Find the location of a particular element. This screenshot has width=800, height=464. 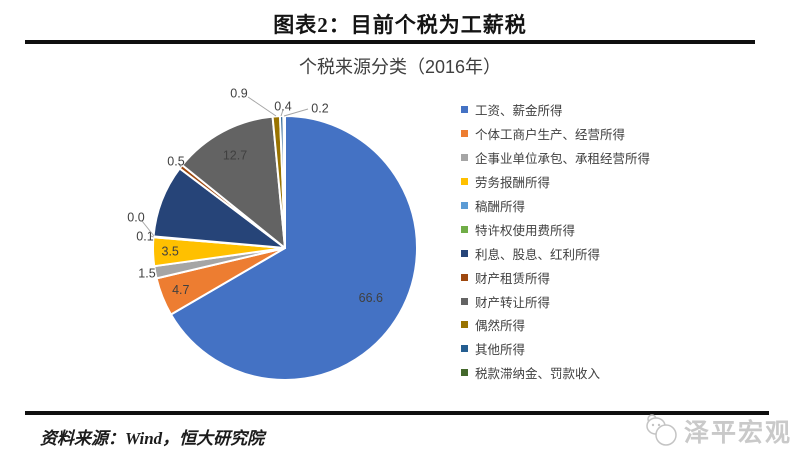

legend-label-7: 财产租赁所得 is located at coordinates (513, 278).